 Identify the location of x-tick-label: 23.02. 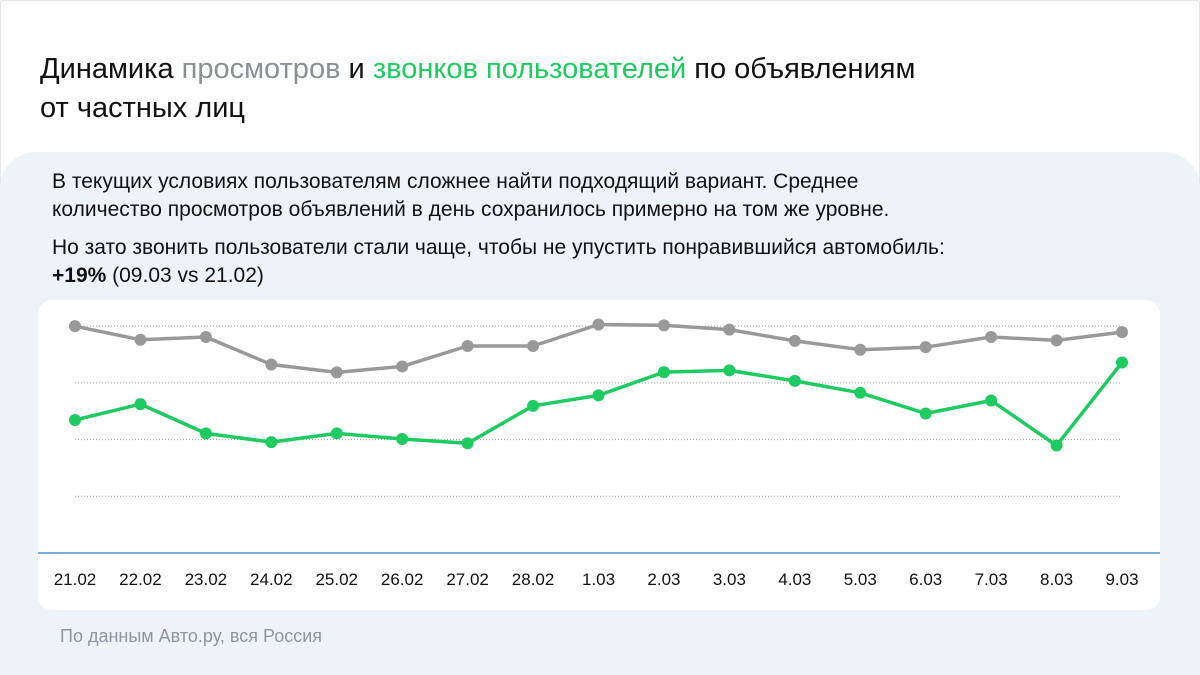
(206, 579).